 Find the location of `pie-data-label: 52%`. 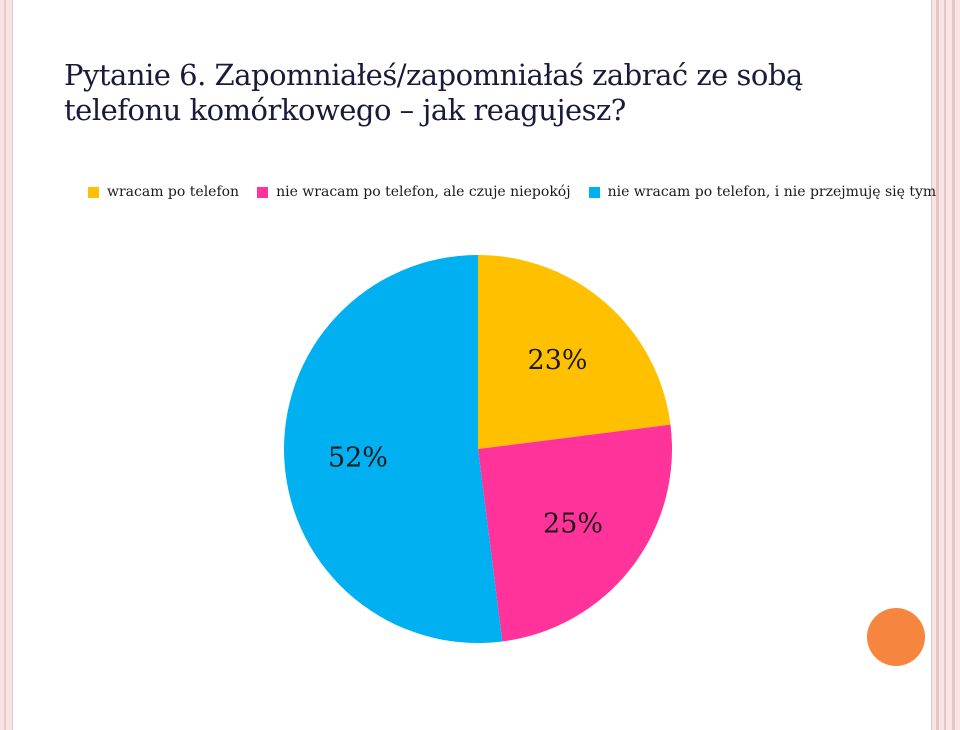

pie-data-label: 52% is located at coordinates (358, 458).